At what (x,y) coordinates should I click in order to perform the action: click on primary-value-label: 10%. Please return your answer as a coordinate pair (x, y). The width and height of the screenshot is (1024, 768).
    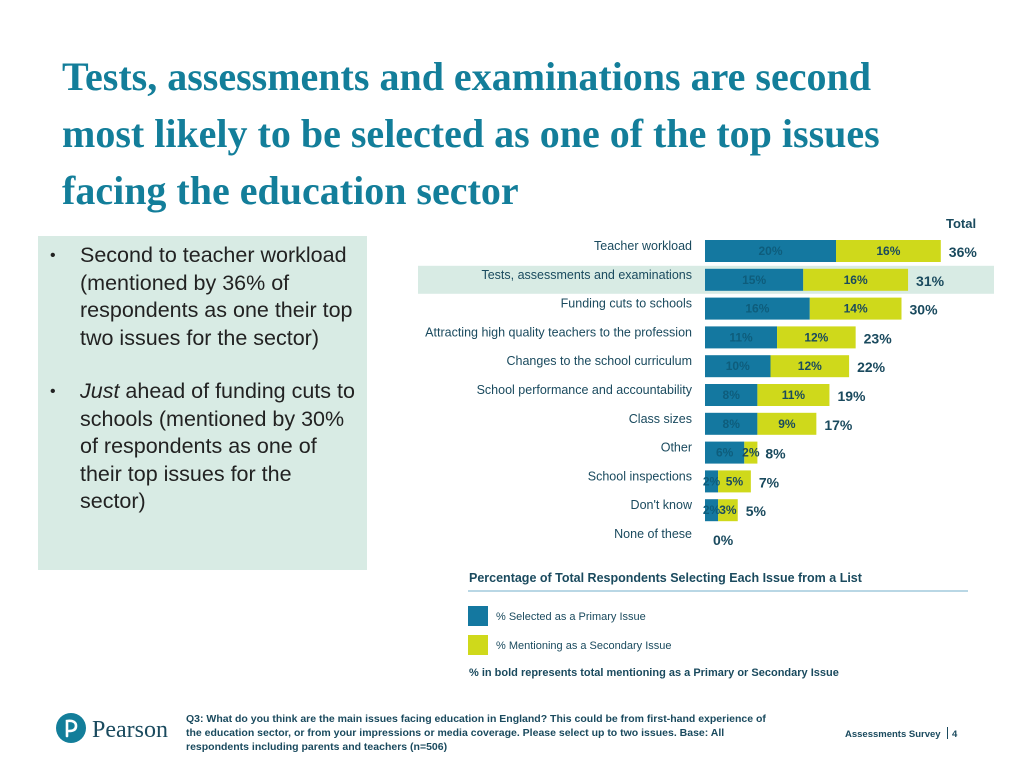
    Looking at the image, I should click on (738, 366).